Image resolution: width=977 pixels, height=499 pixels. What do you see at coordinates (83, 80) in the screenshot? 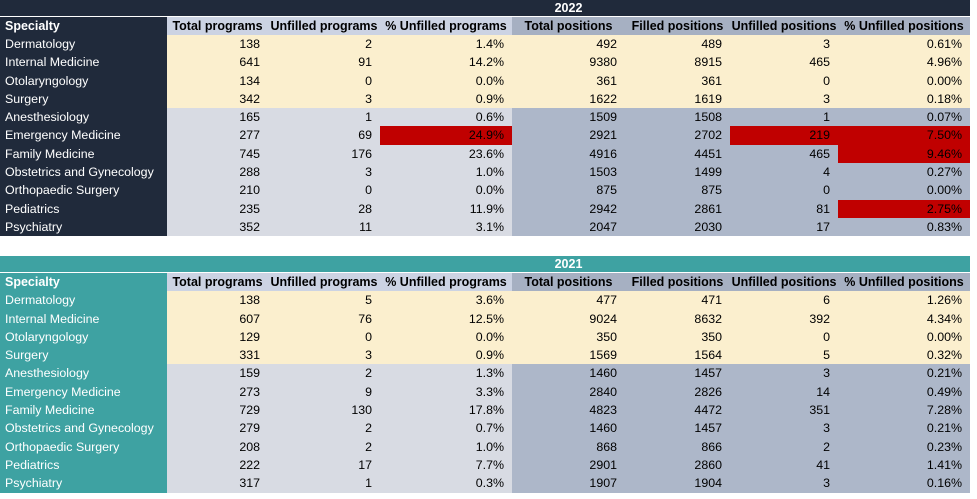
I see `specialty-cell: Otolaryngology` at bounding box center [83, 80].